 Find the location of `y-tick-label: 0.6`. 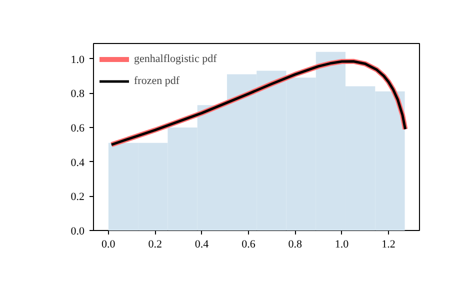

y-tick-label: 0.6 is located at coordinates (77, 128).